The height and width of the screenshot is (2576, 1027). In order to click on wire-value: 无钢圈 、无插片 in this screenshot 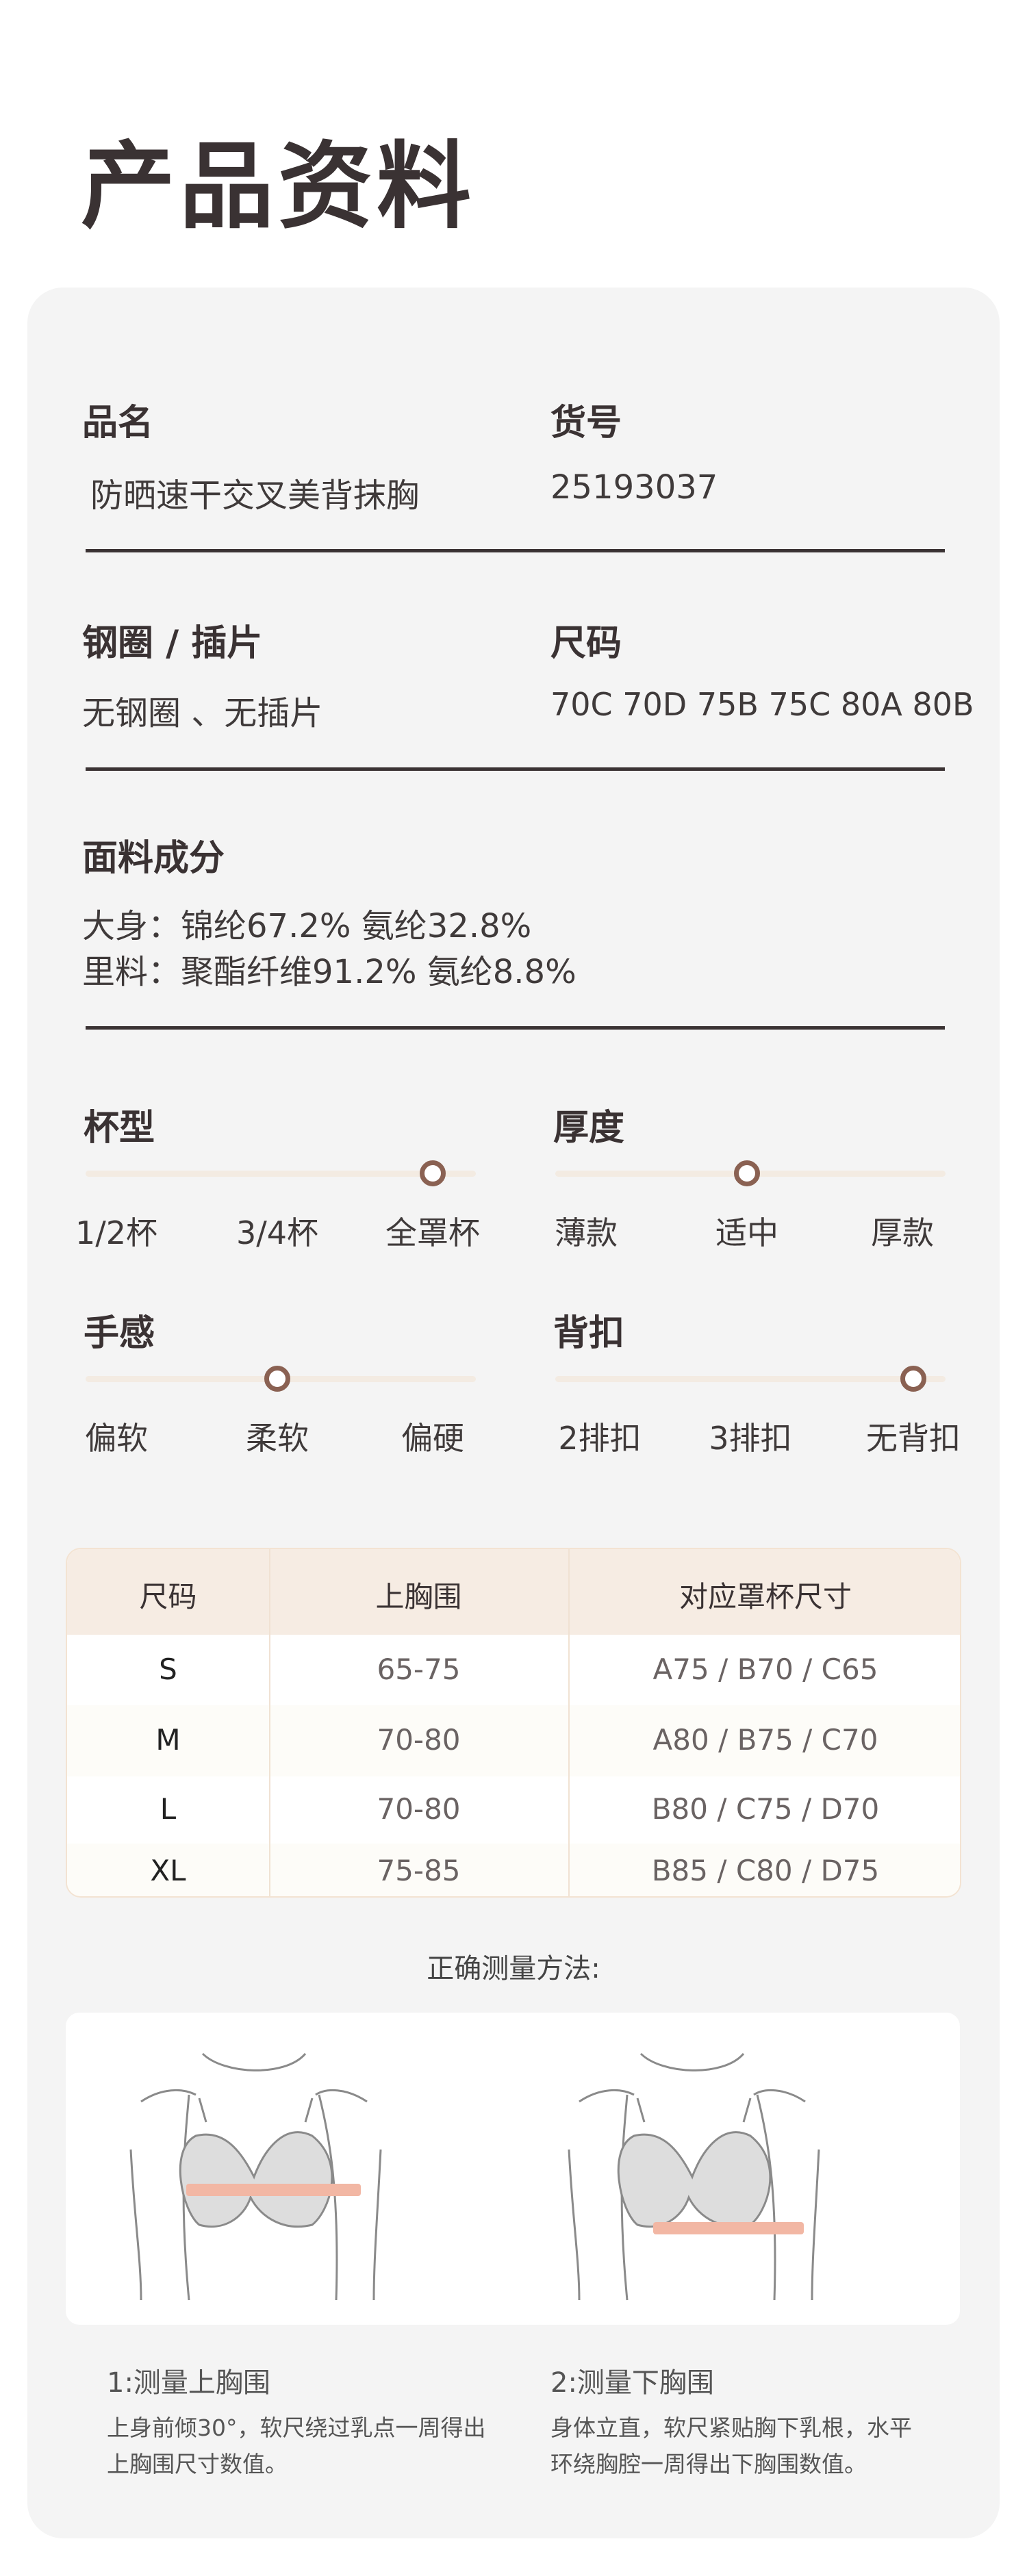, I will do `click(202, 713)`.